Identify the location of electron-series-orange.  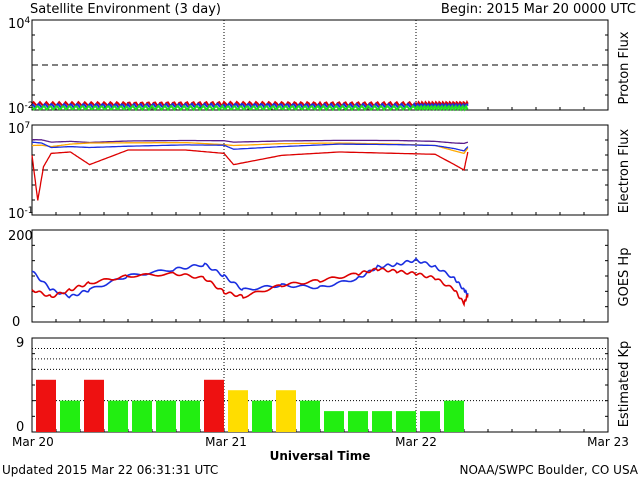
(250, 148).